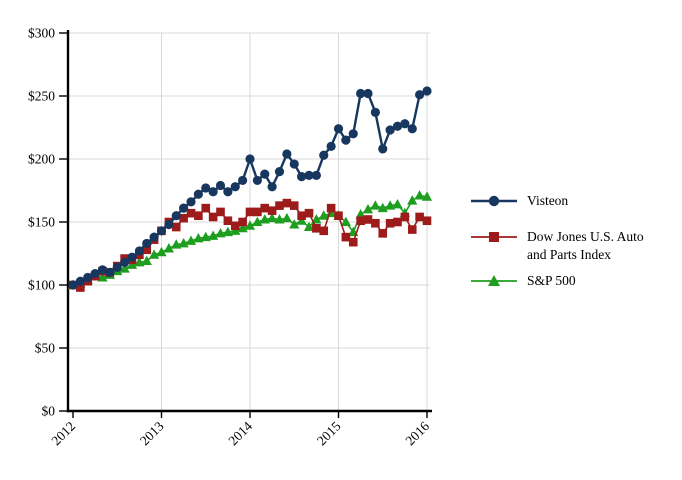 This screenshot has height=480, width=682. What do you see at coordinates (41, 159) in the screenshot?
I see `y-tick-label: $200` at bounding box center [41, 159].